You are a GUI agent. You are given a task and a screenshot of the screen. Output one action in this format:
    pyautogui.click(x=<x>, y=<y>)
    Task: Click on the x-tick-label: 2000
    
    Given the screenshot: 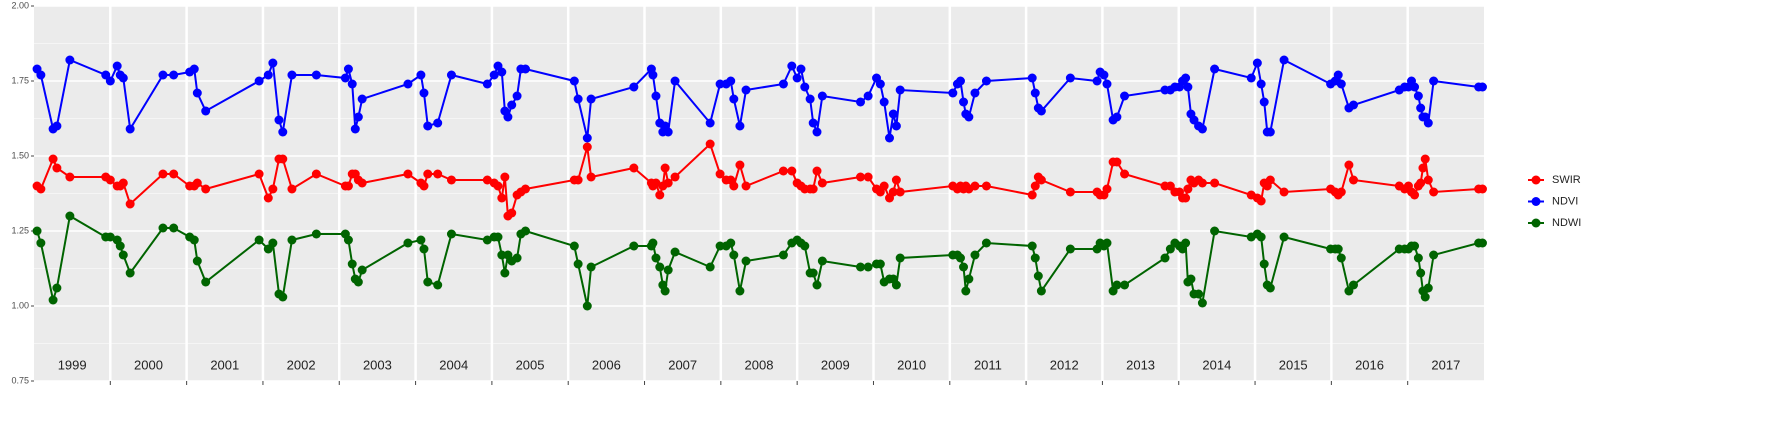 What is the action you would take?
    pyautogui.click(x=148, y=364)
    